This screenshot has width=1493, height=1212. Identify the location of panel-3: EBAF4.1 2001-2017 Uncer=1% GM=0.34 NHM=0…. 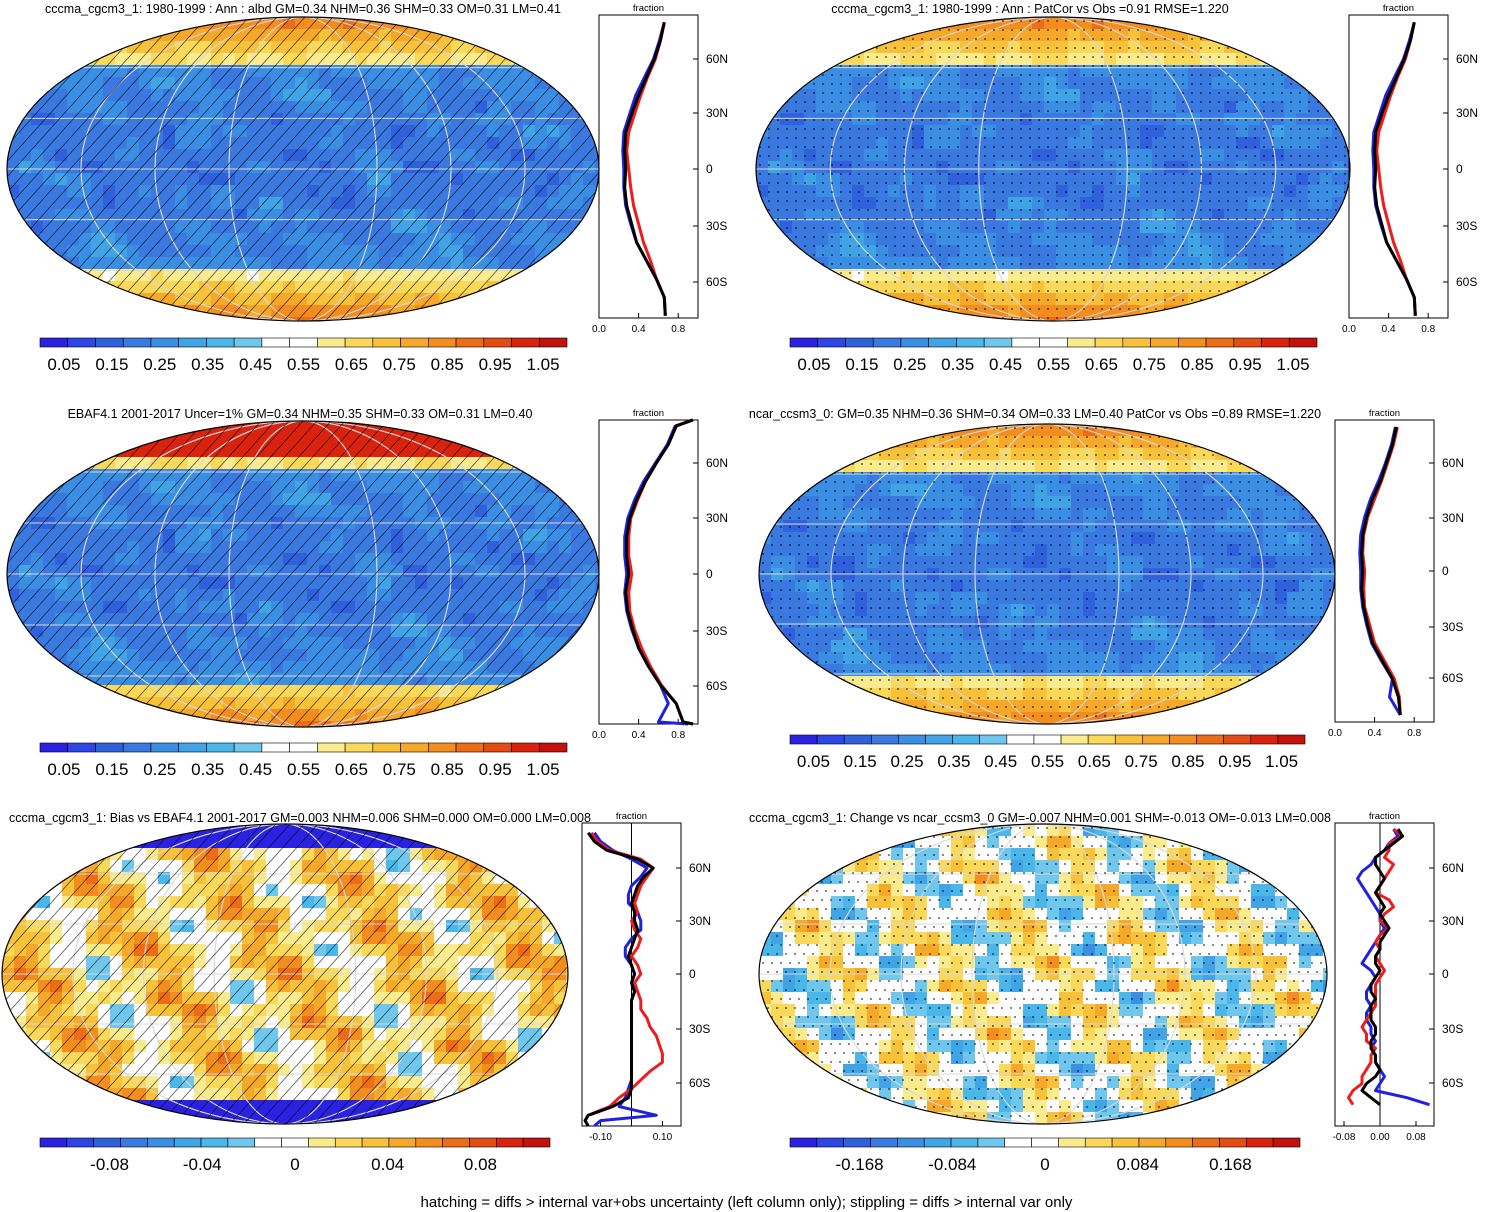
(367, 593).